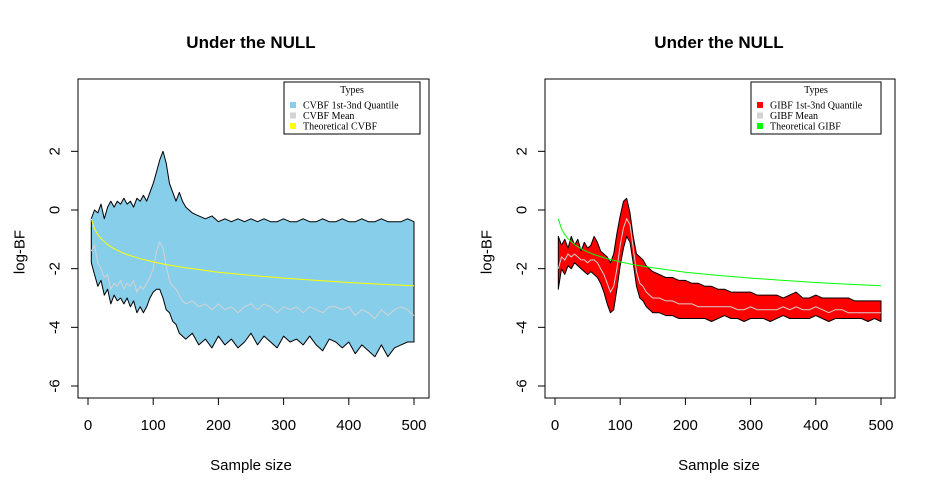 The image size is (935, 494). I want to click on series-line-theoretical-gibf, so click(719, 252).